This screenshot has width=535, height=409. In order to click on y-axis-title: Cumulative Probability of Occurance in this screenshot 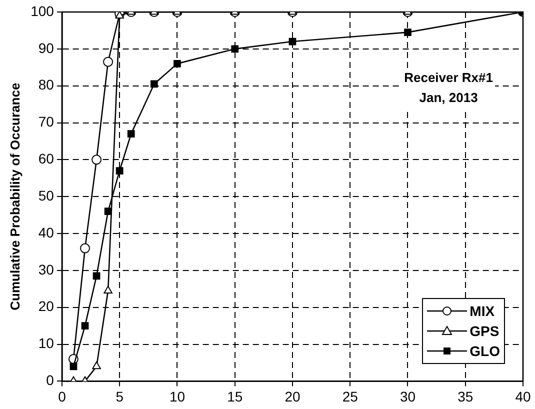, I will do `click(14, 196)`.